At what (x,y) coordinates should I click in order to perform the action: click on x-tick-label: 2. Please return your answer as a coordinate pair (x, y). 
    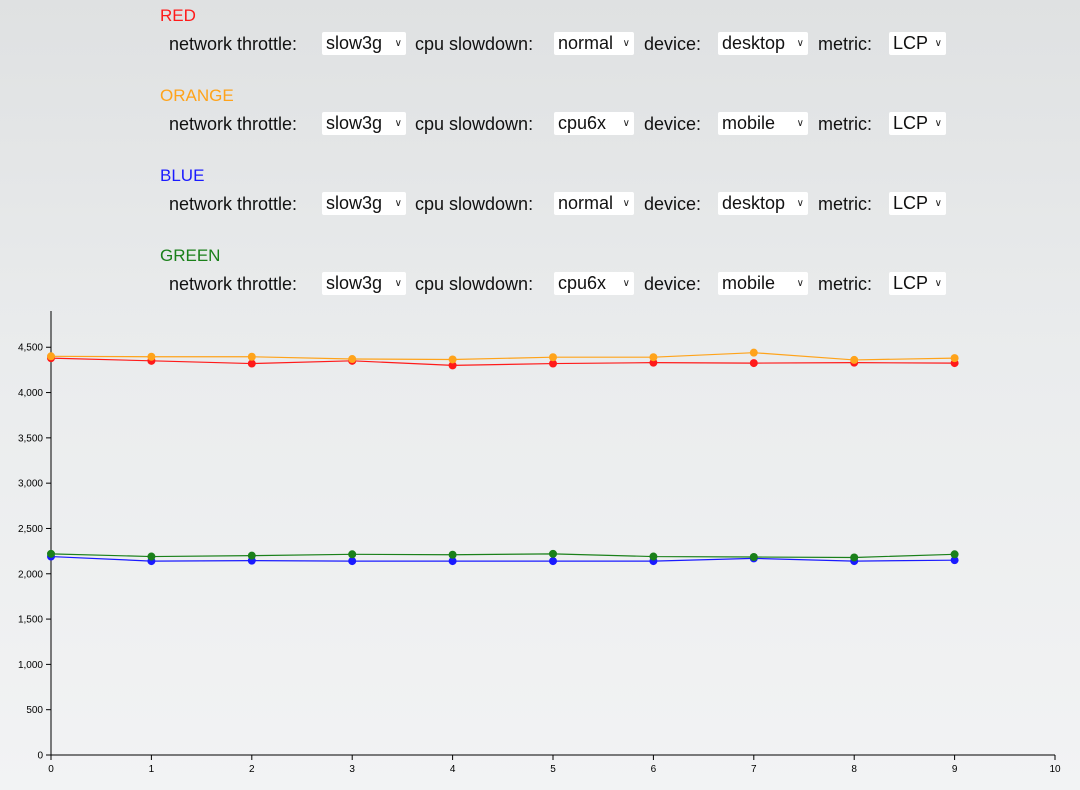
    Looking at the image, I should click on (252, 769).